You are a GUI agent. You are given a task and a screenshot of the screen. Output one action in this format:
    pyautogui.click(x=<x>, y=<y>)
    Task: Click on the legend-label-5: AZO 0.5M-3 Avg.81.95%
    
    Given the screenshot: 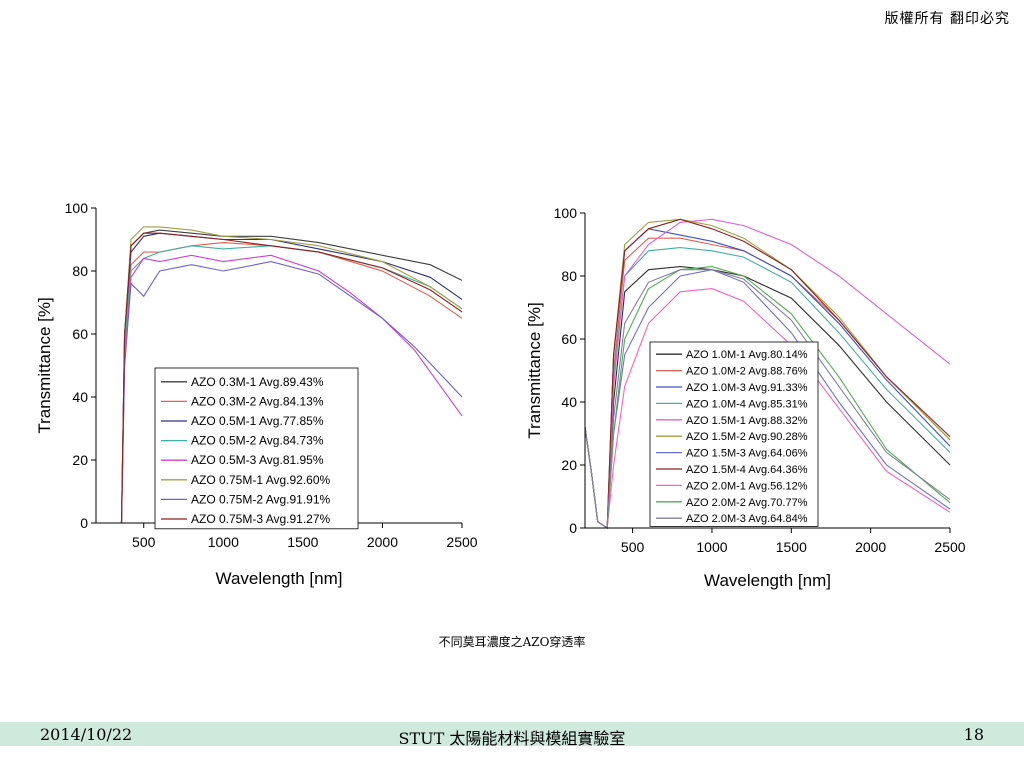 What is the action you would take?
    pyautogui.click(x=257, y=460)
    